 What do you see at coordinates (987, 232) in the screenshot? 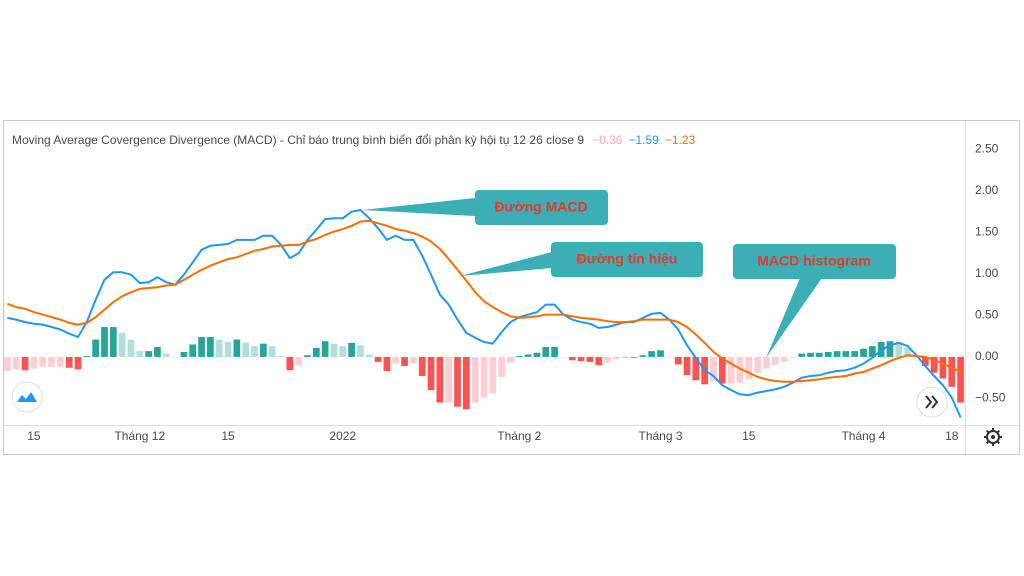
I see `y-tick-label: 1.50` at bounding box center [987, 232].